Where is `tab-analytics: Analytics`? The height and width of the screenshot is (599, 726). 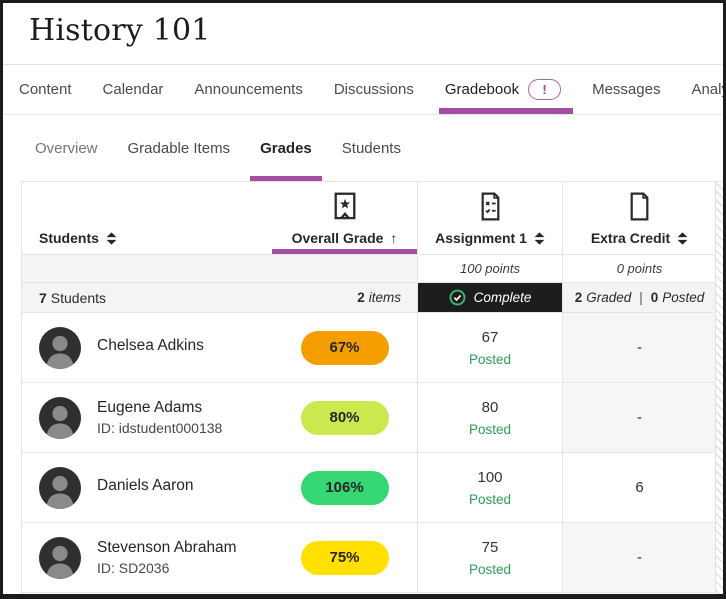 tab-analytics: Analytics is located at coordinates (707, 89).